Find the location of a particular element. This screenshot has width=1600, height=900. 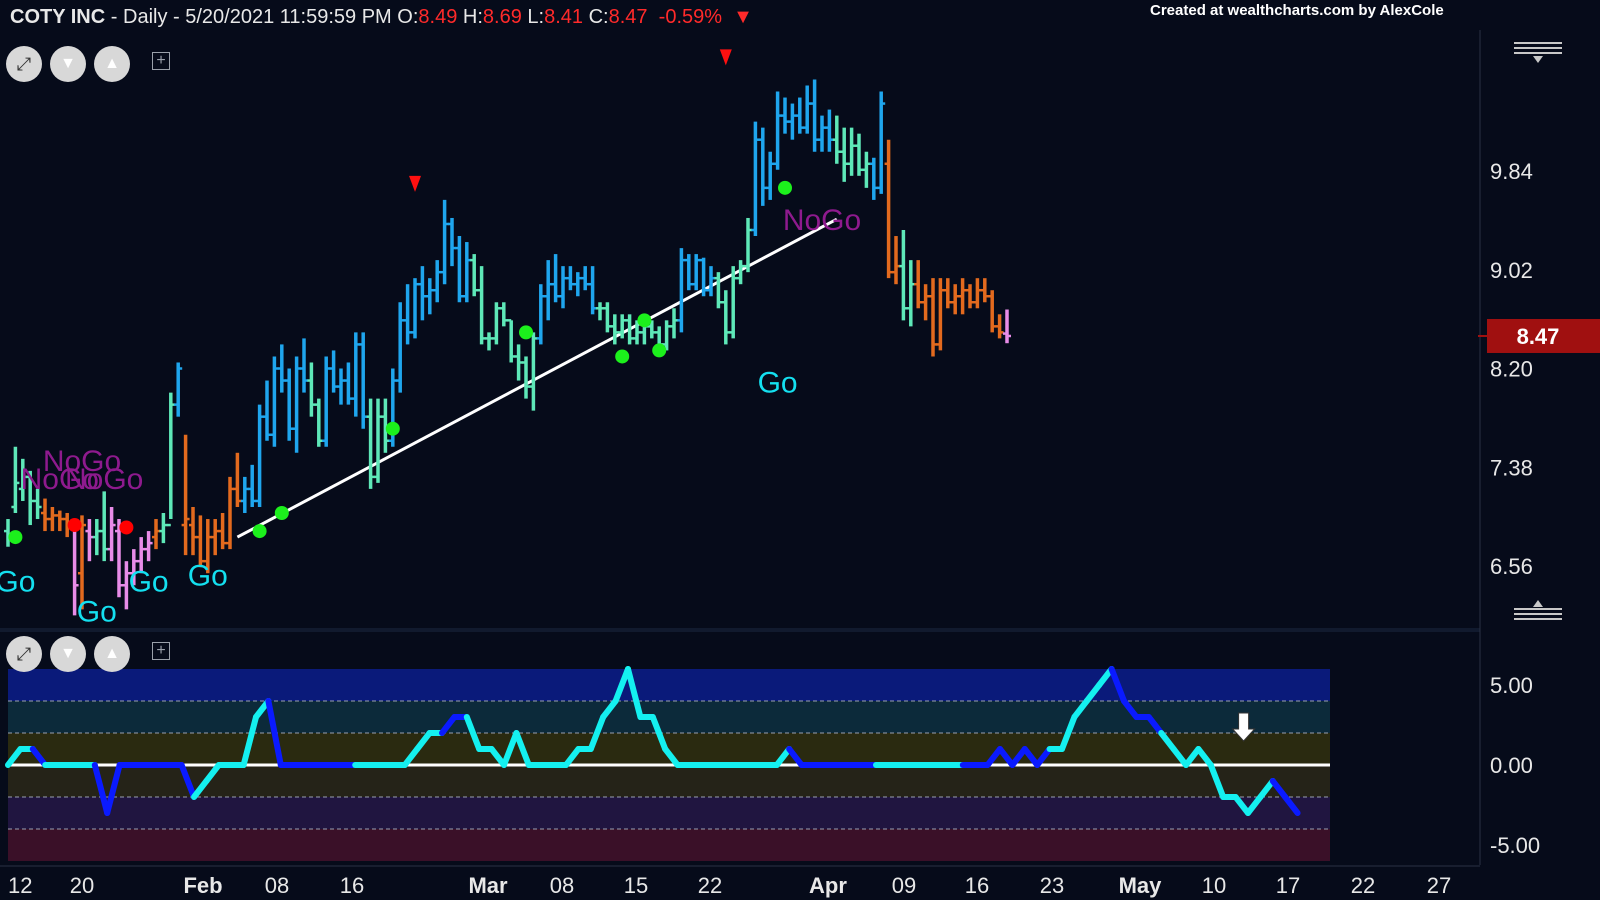

x-day-label: 10 is located at coordinates (1214, 885).